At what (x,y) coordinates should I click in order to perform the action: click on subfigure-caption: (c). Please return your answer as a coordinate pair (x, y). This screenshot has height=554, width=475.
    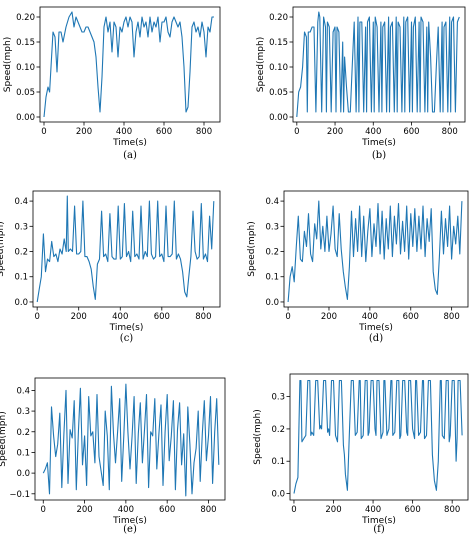
    Looking at the image, I should click on (126, 338).